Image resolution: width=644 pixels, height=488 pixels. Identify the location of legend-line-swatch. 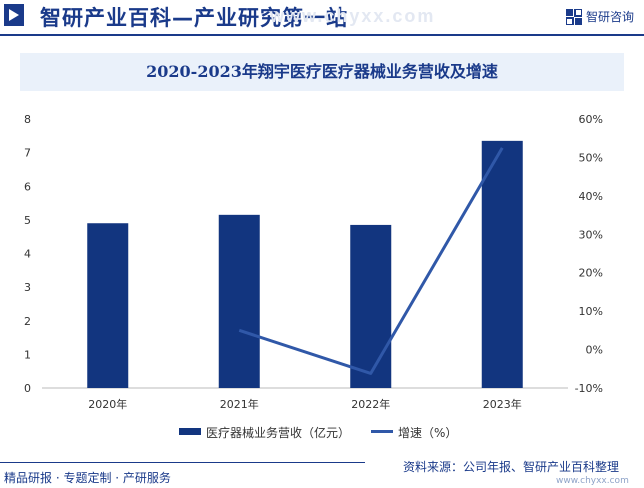
(382, 431).